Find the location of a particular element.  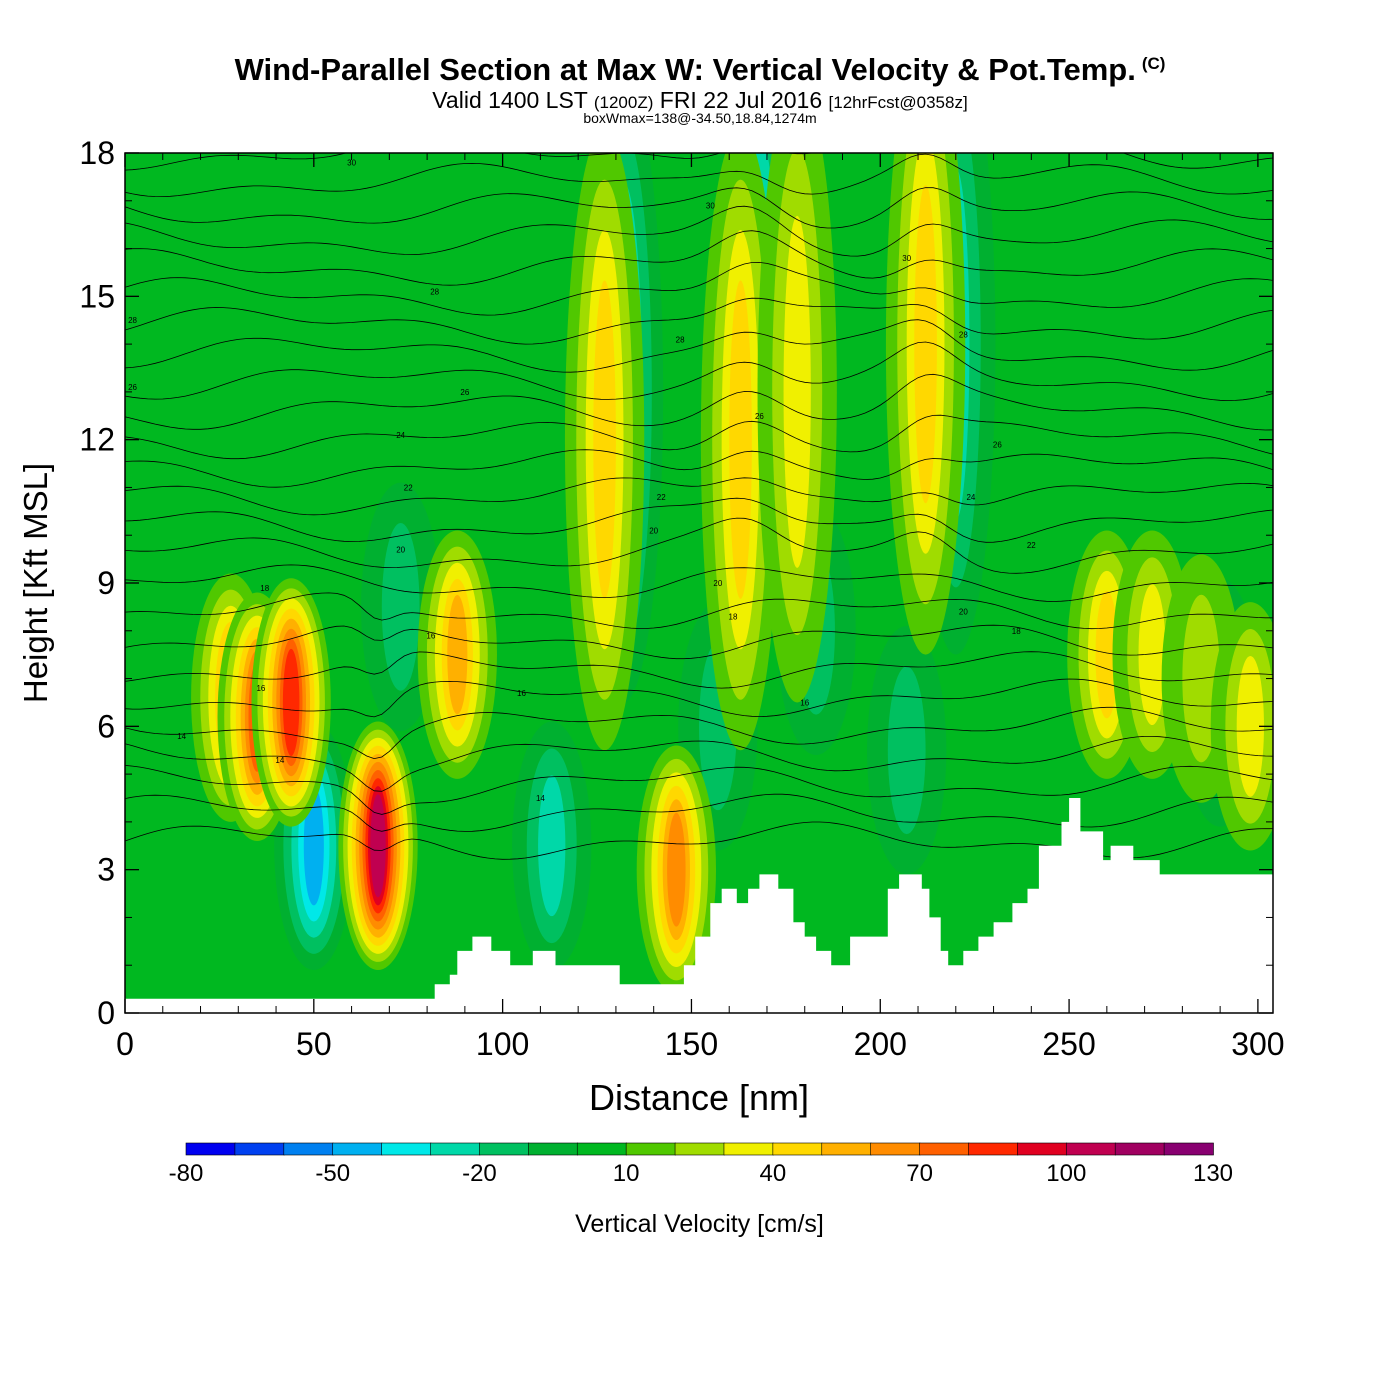

terrain-mask is located at coordinates (699, 905).